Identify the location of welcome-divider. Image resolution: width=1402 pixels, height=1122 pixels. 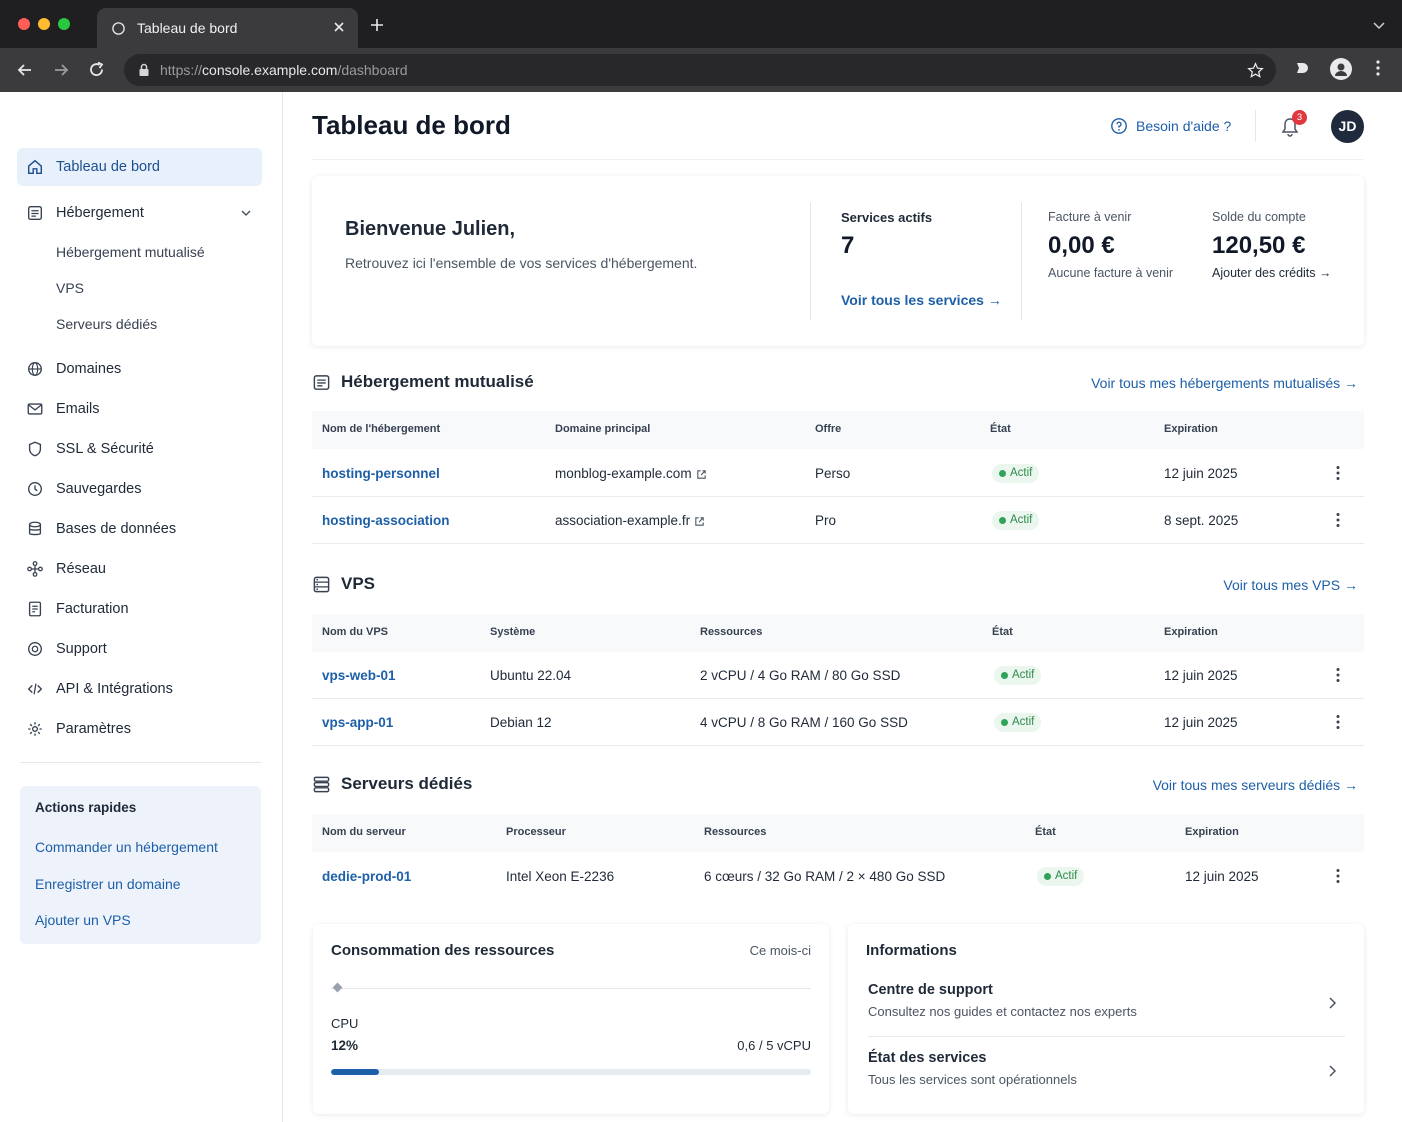
(810, 261).